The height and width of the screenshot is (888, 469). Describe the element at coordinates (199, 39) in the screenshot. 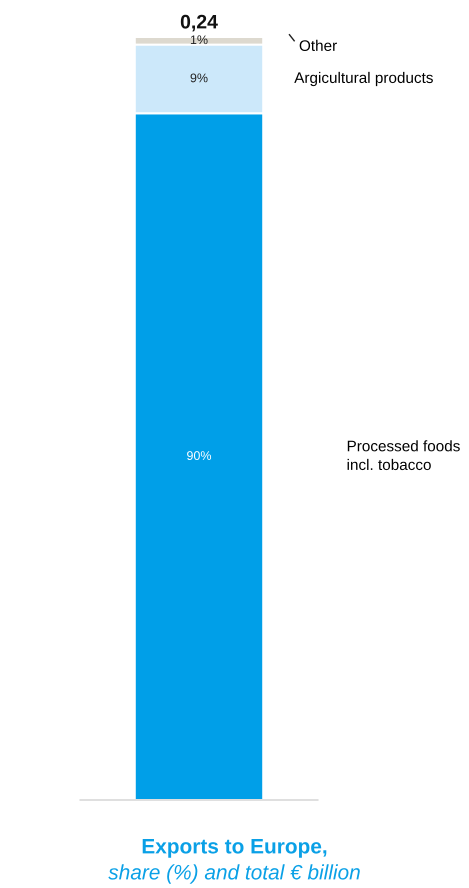

I see `data-label: 1%` at that location.